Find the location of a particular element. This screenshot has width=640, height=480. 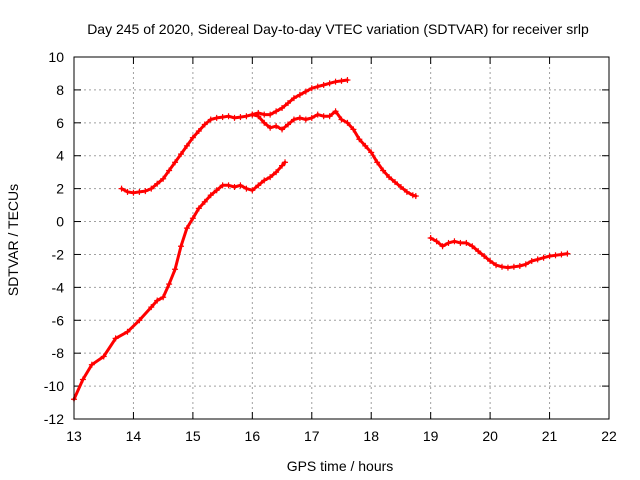

x-tick-label: 18 is located at coordinates (371, 436).